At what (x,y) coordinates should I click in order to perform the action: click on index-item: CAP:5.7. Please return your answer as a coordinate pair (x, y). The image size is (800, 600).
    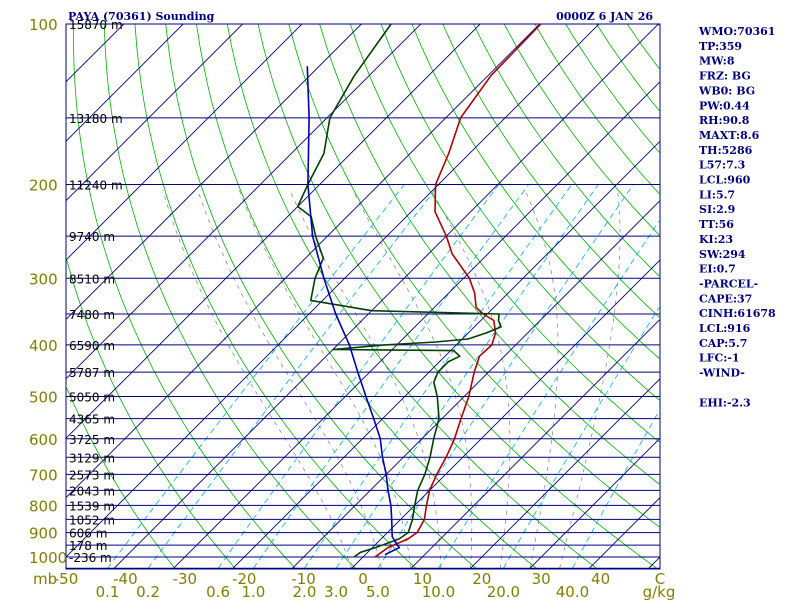
    Looking at the image, I should click on (723, 343).